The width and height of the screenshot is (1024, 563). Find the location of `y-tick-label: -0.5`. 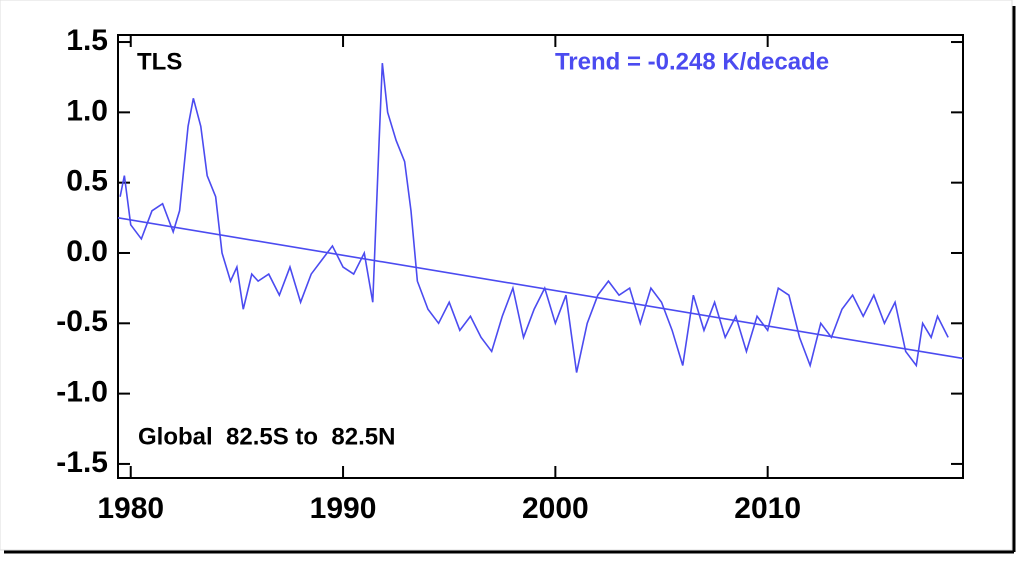

y-tick-label: -0.5 is located at coordinates (82, 321).